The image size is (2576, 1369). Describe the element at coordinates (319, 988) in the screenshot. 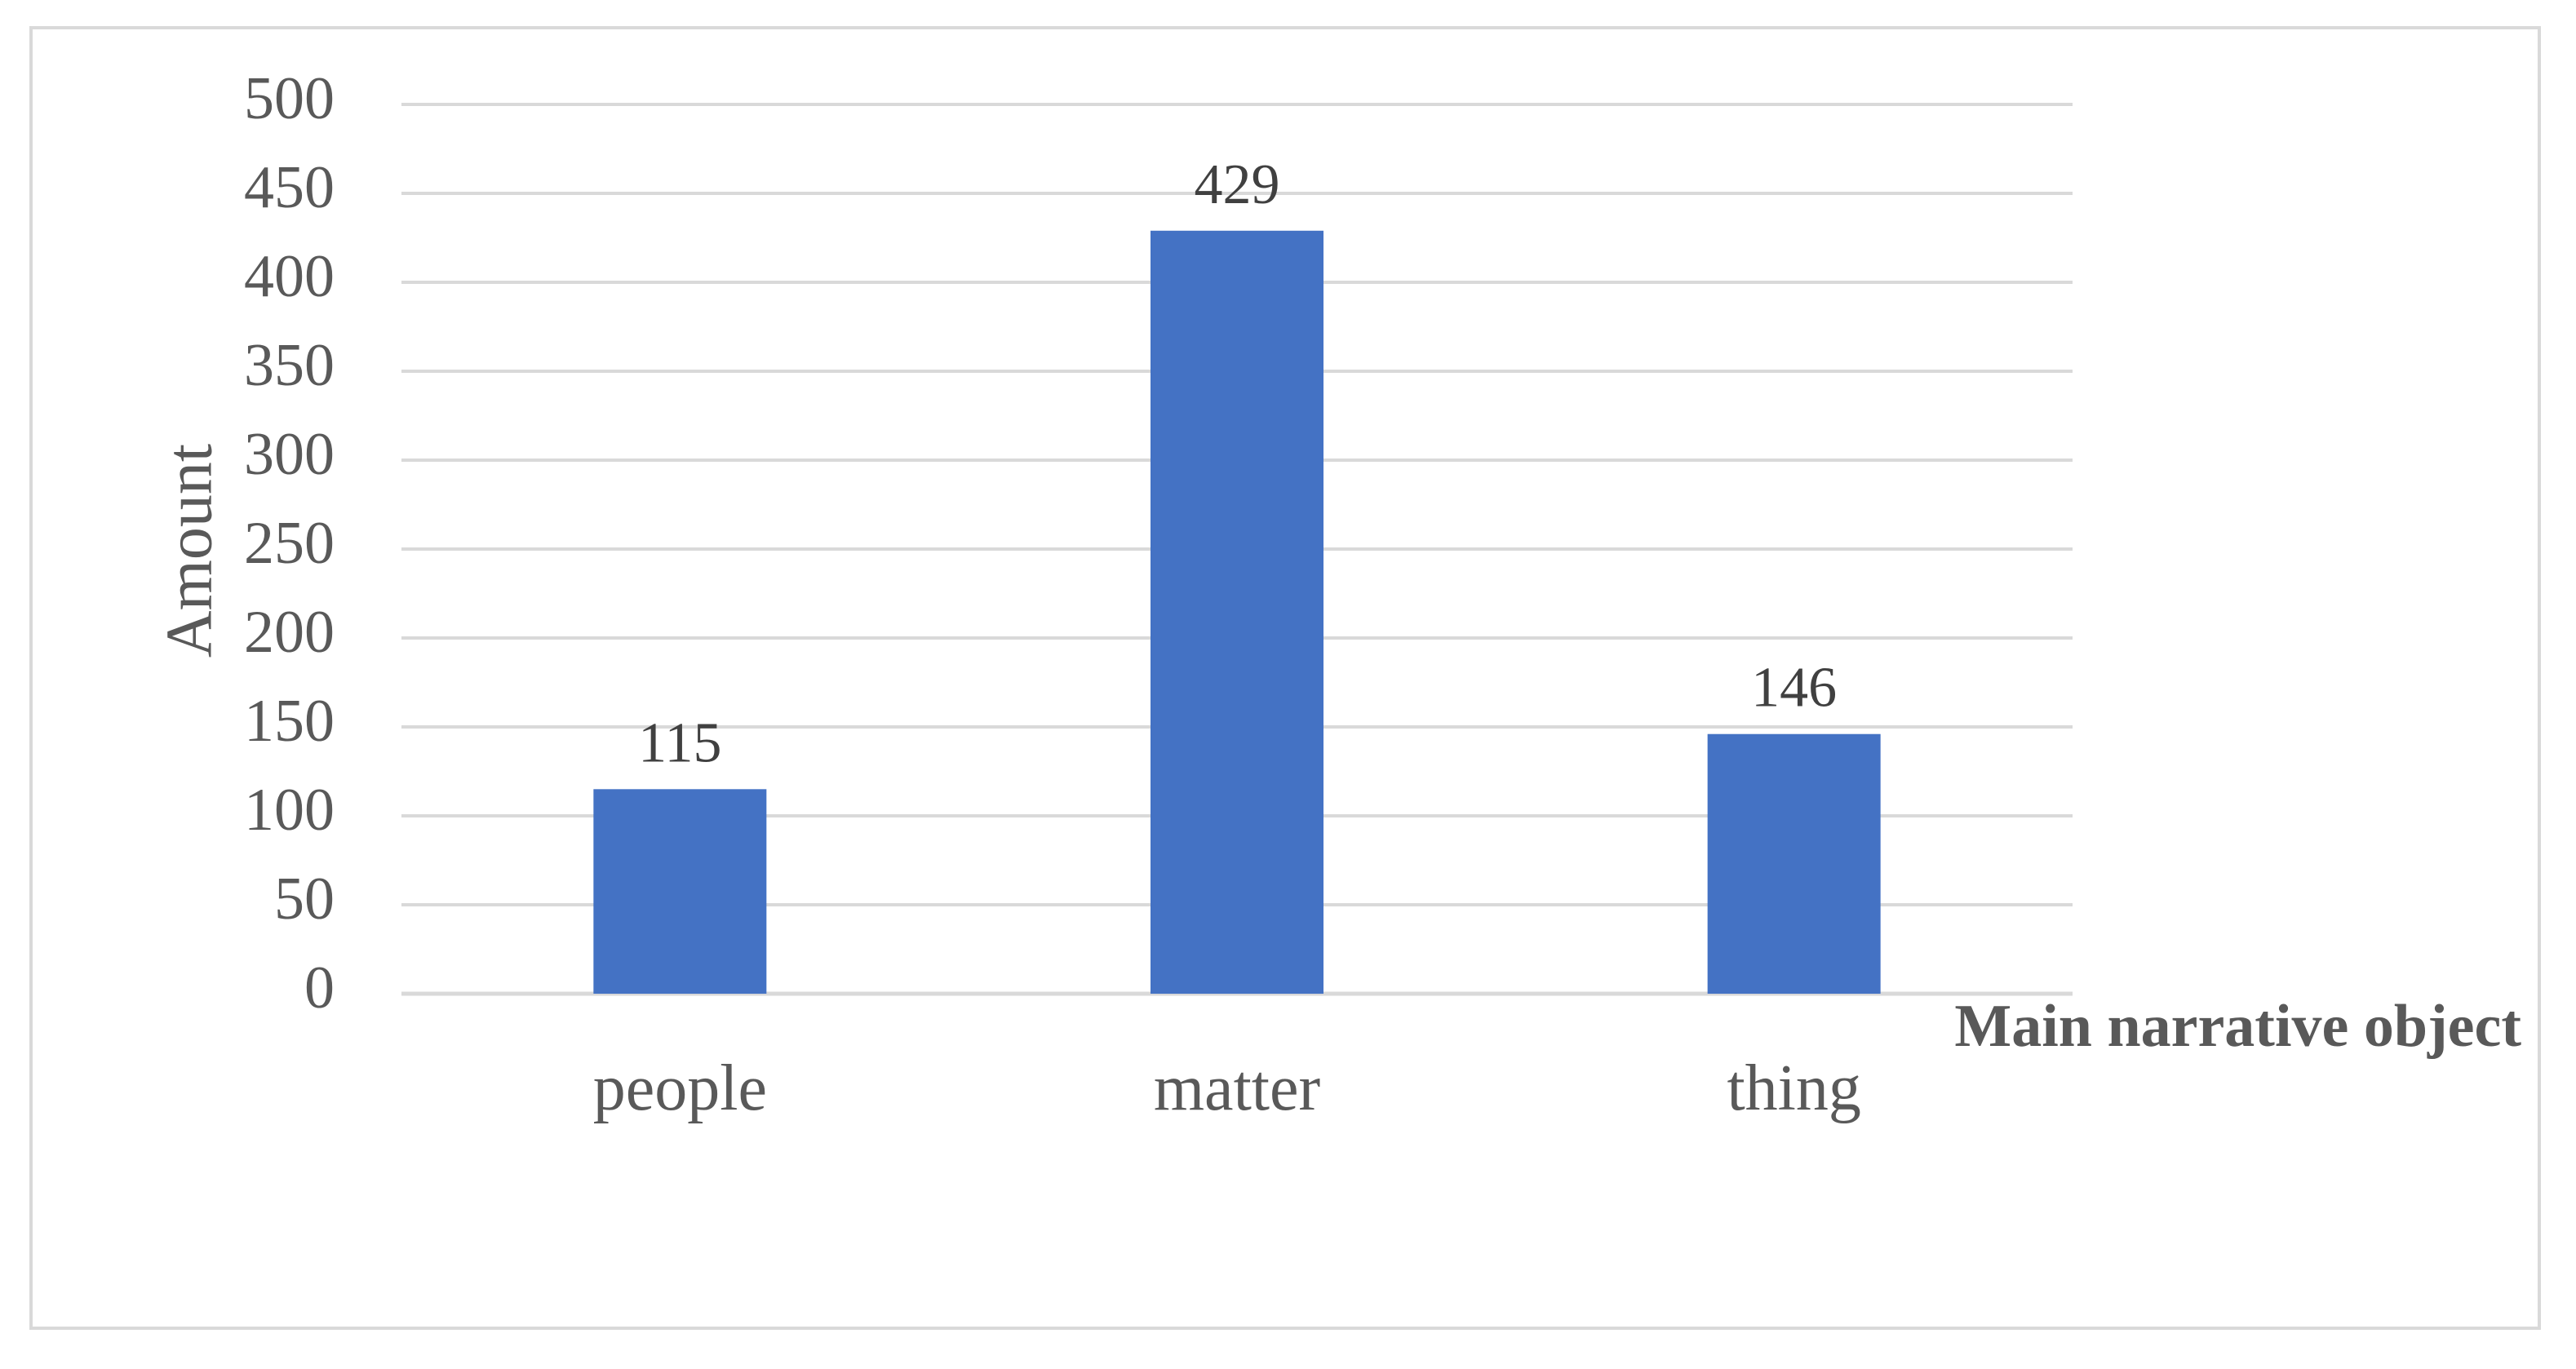

I see `y-tick-label: 0` at that location.